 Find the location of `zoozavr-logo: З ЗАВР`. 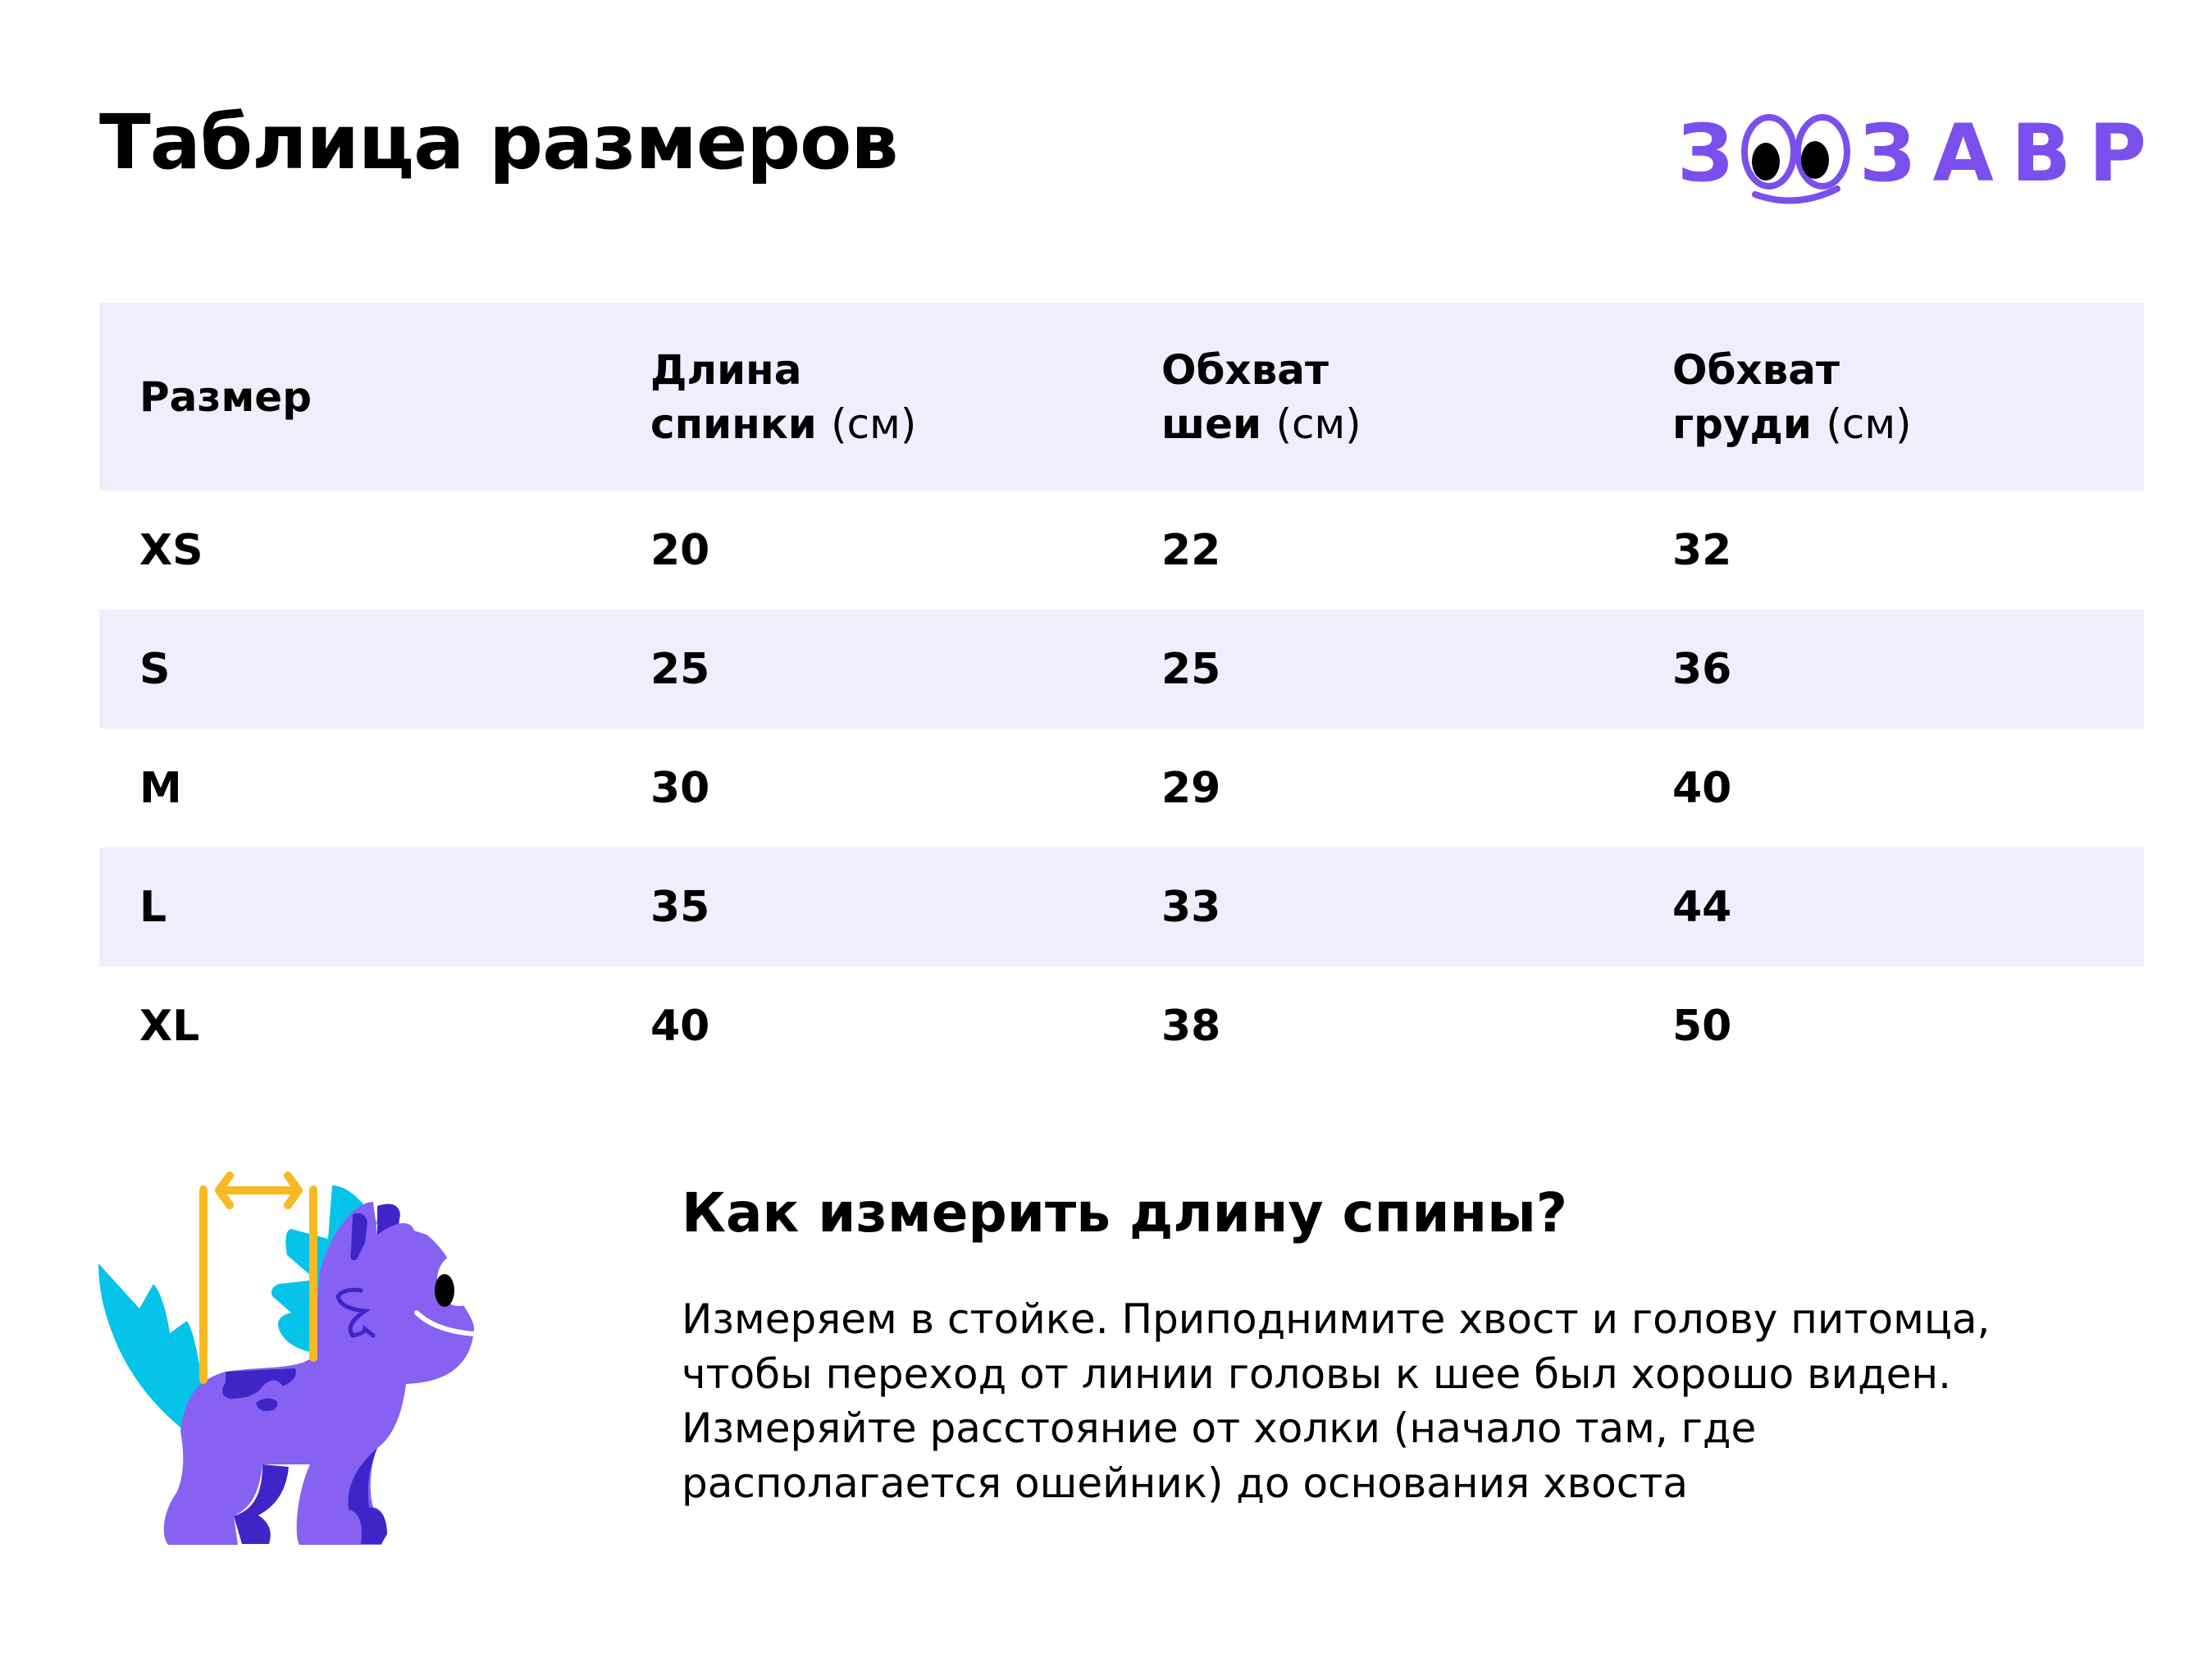

zoozavr-logo: З ЗАВР is located at coordinates (1911, 155).